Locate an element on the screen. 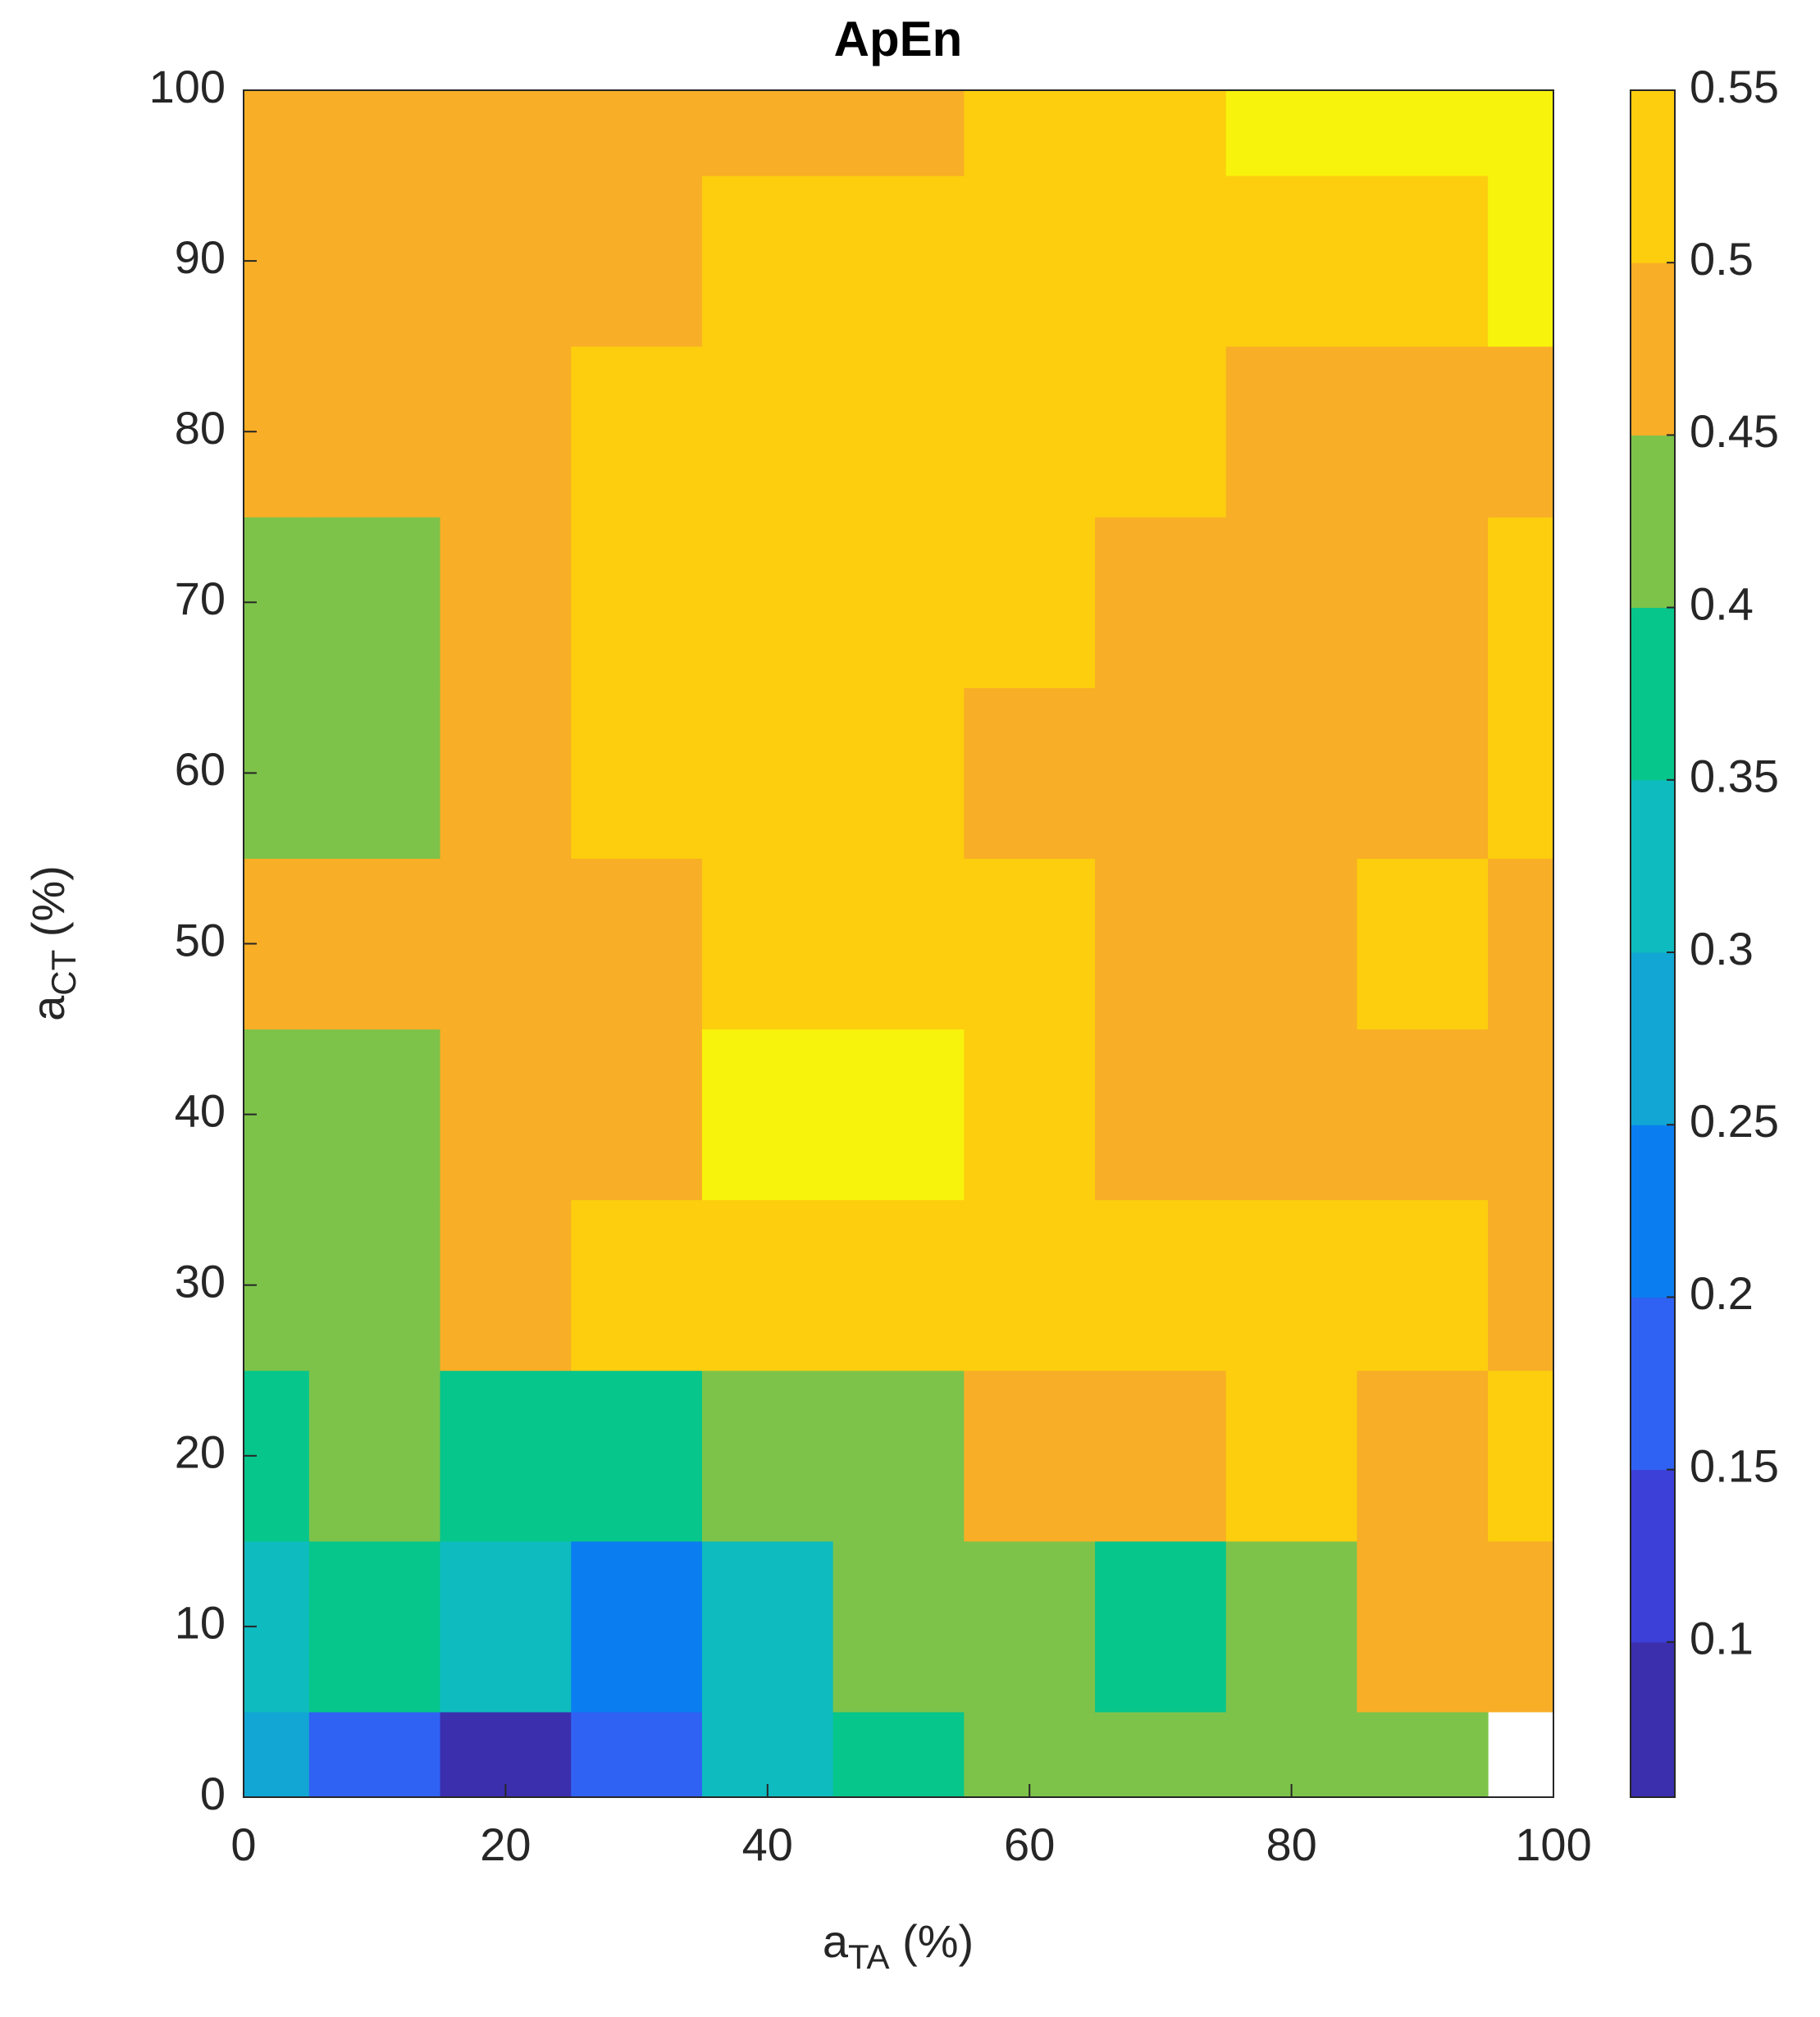  y-tick-label: 90 is located at coordinates (201, 257).